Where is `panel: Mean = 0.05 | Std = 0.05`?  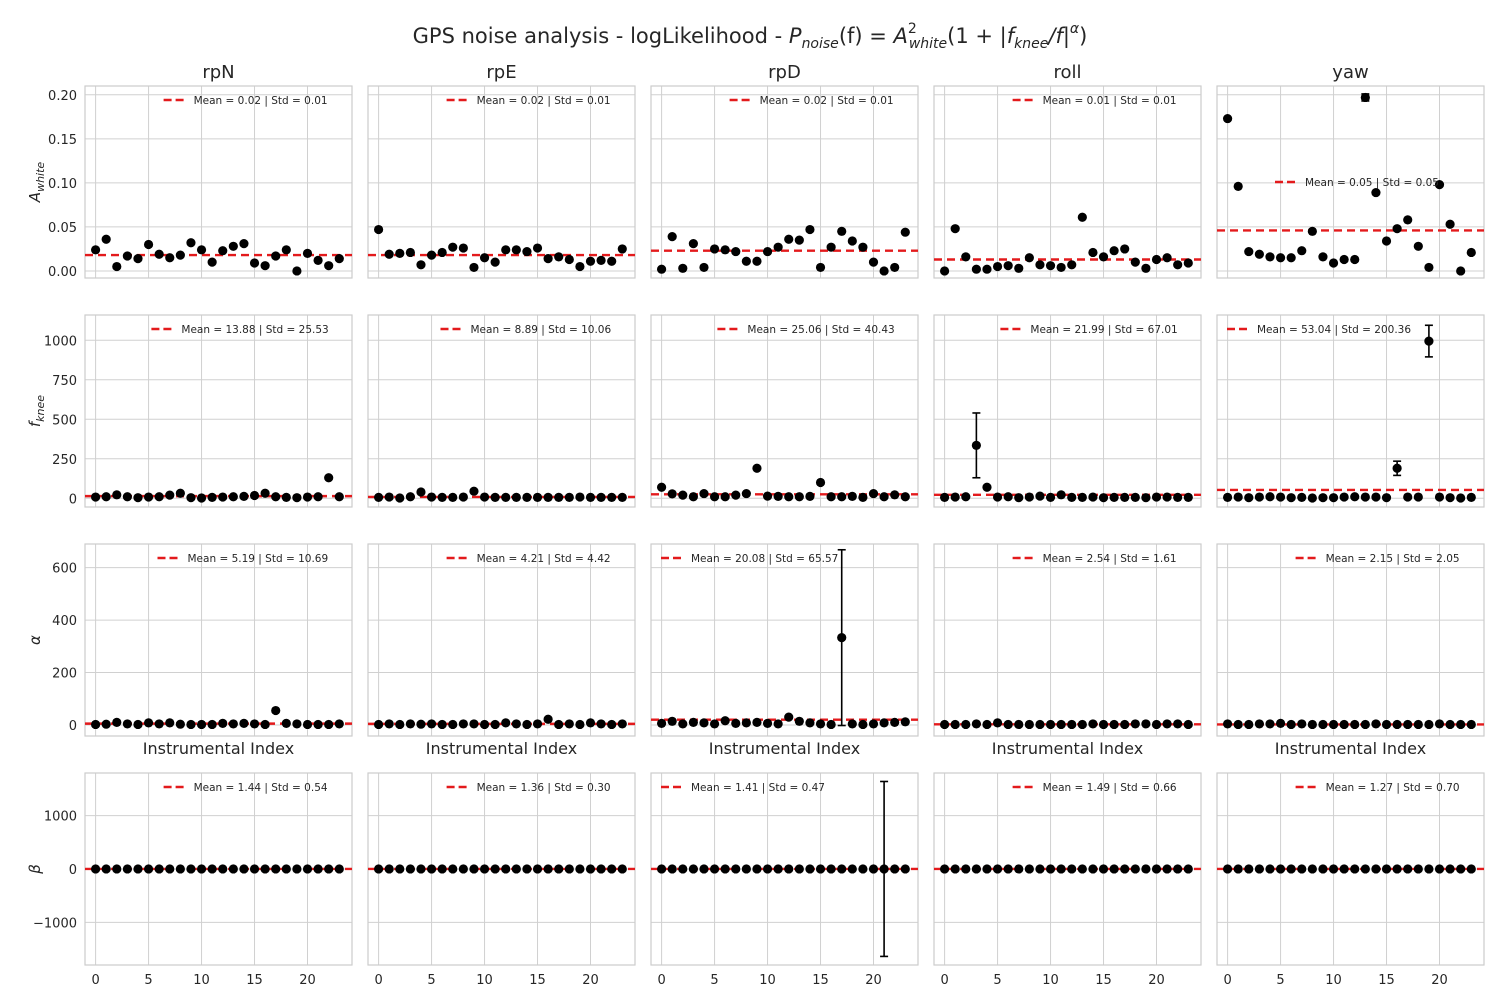
panel: Mean = 0.05 | Std = 0.05 is located at coordinates (1350, 182).